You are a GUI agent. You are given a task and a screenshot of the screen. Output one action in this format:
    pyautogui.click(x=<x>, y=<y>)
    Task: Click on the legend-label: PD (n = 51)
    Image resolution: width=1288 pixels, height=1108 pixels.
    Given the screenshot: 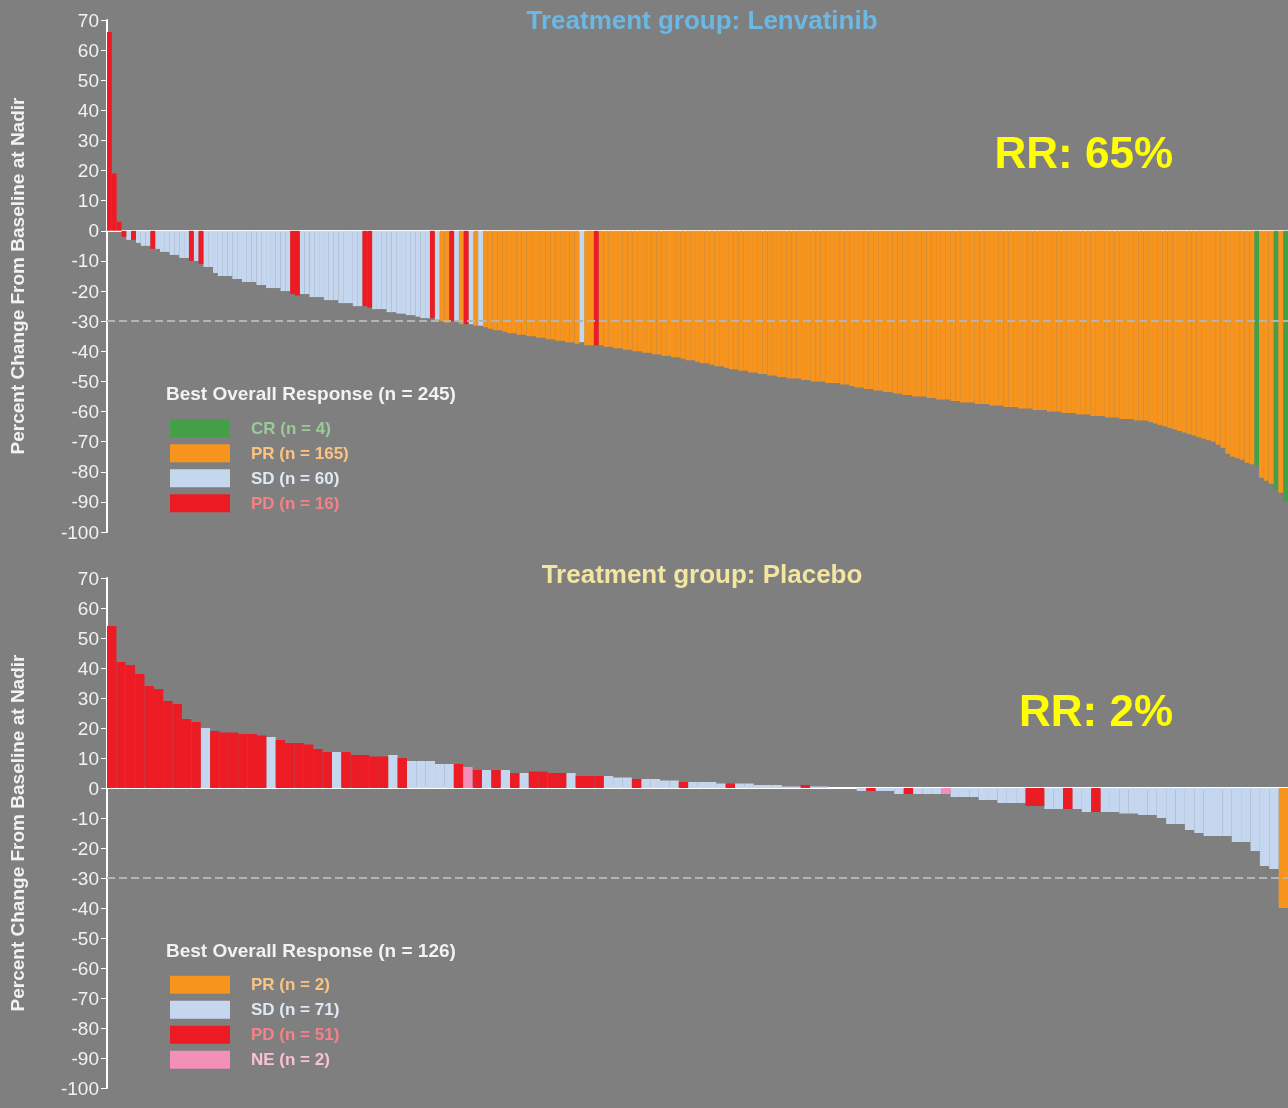 What is the action you would take?
    pyautogui.click(x=295, y=1035)
    